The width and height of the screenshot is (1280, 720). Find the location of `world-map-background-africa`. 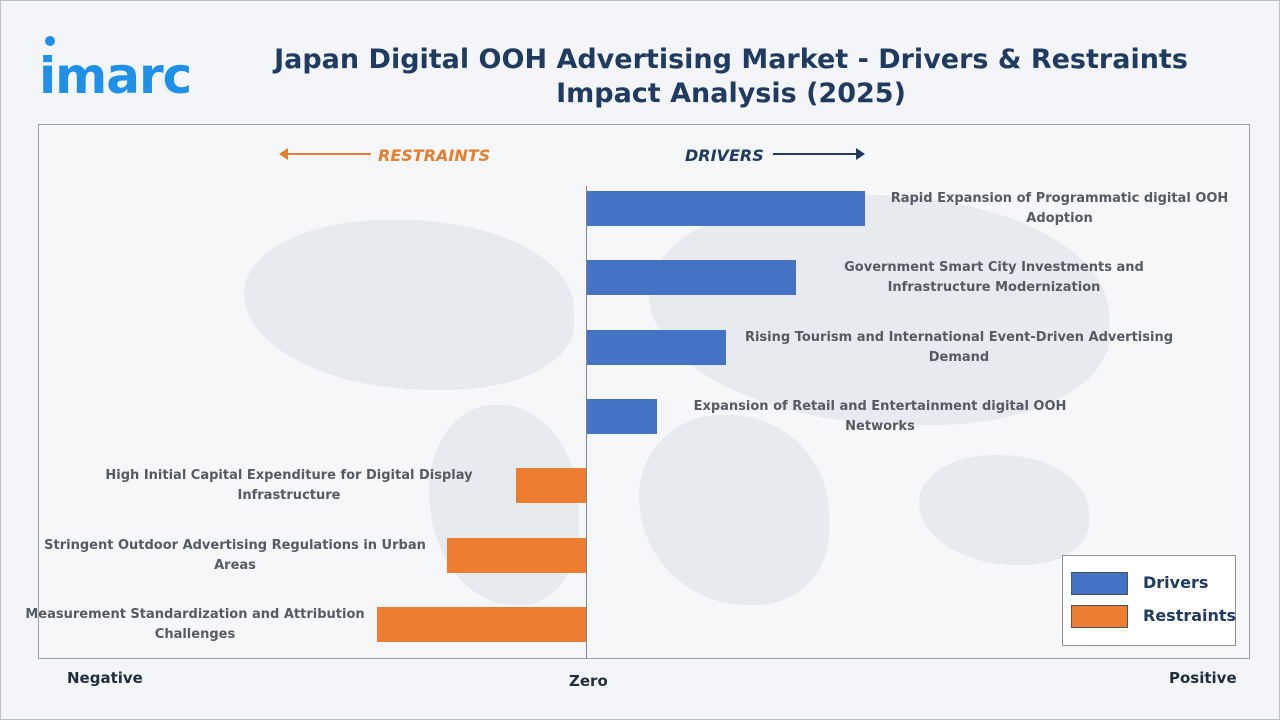

world-map-background-africa is located at coordinates (734, 510).